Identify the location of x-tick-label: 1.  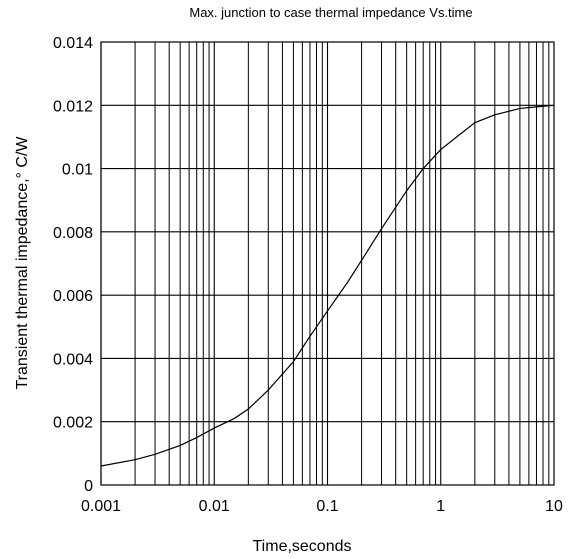
(440, 506).